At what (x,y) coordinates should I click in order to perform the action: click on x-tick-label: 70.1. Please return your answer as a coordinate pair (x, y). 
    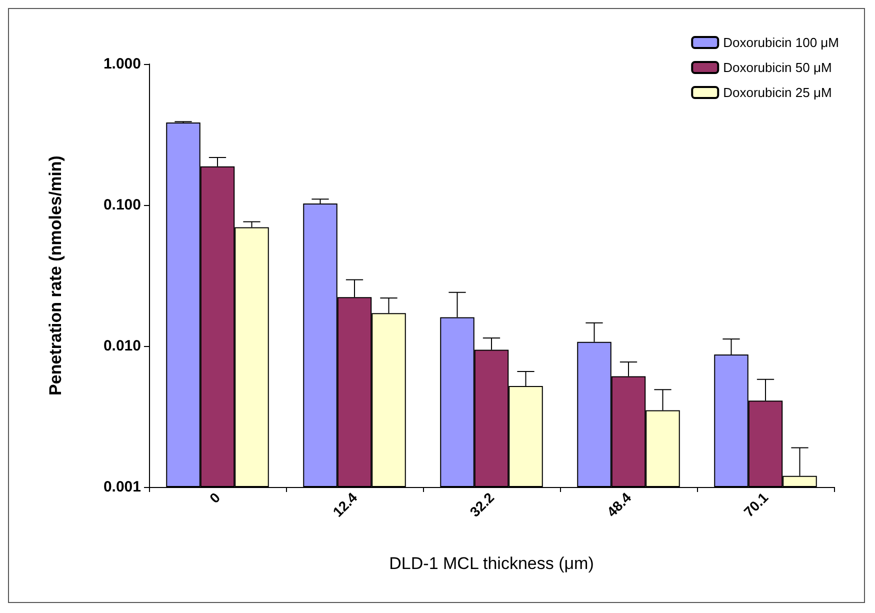
    Looking at the image, I should click on (756, 504).